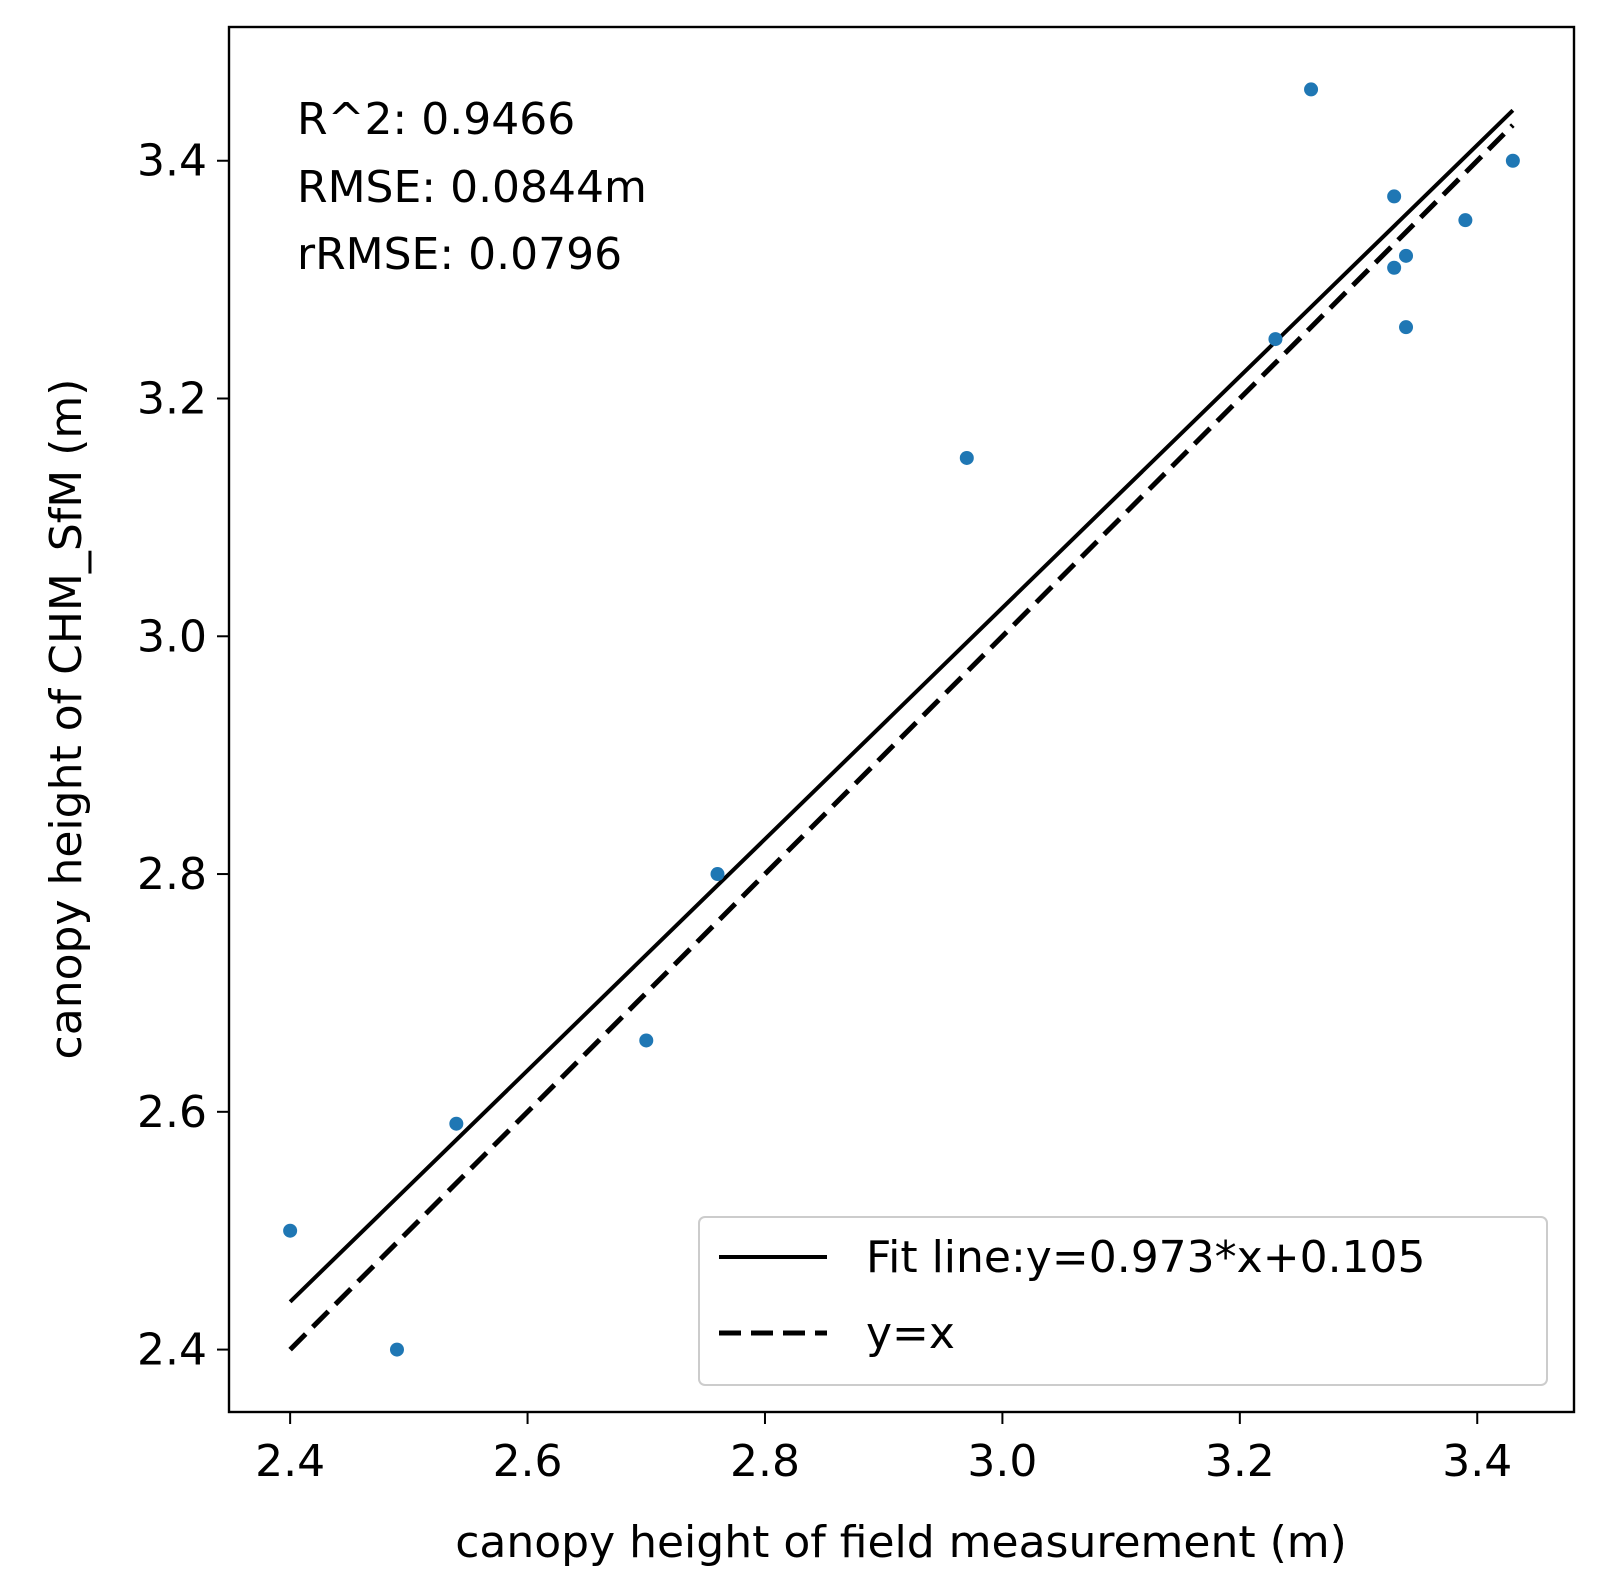 This screenshot has height=1571, width=1598. I want to click on stat-rrmse: rRMSE: 0.0796, so click(459, 254).